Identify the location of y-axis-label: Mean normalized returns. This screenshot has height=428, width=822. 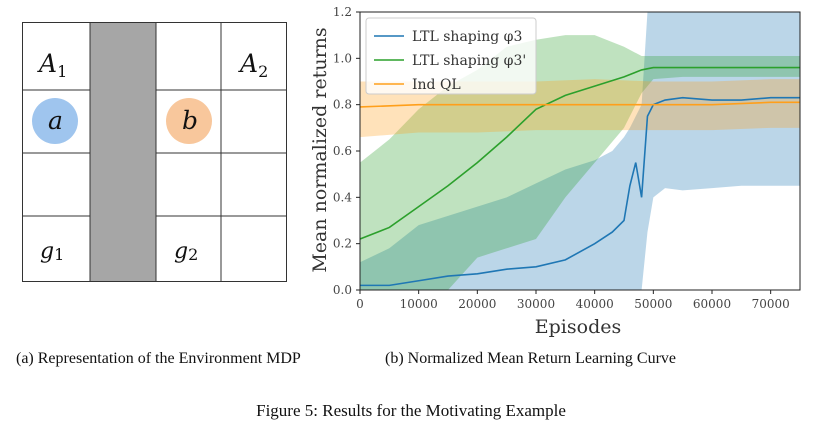
(320, 149).